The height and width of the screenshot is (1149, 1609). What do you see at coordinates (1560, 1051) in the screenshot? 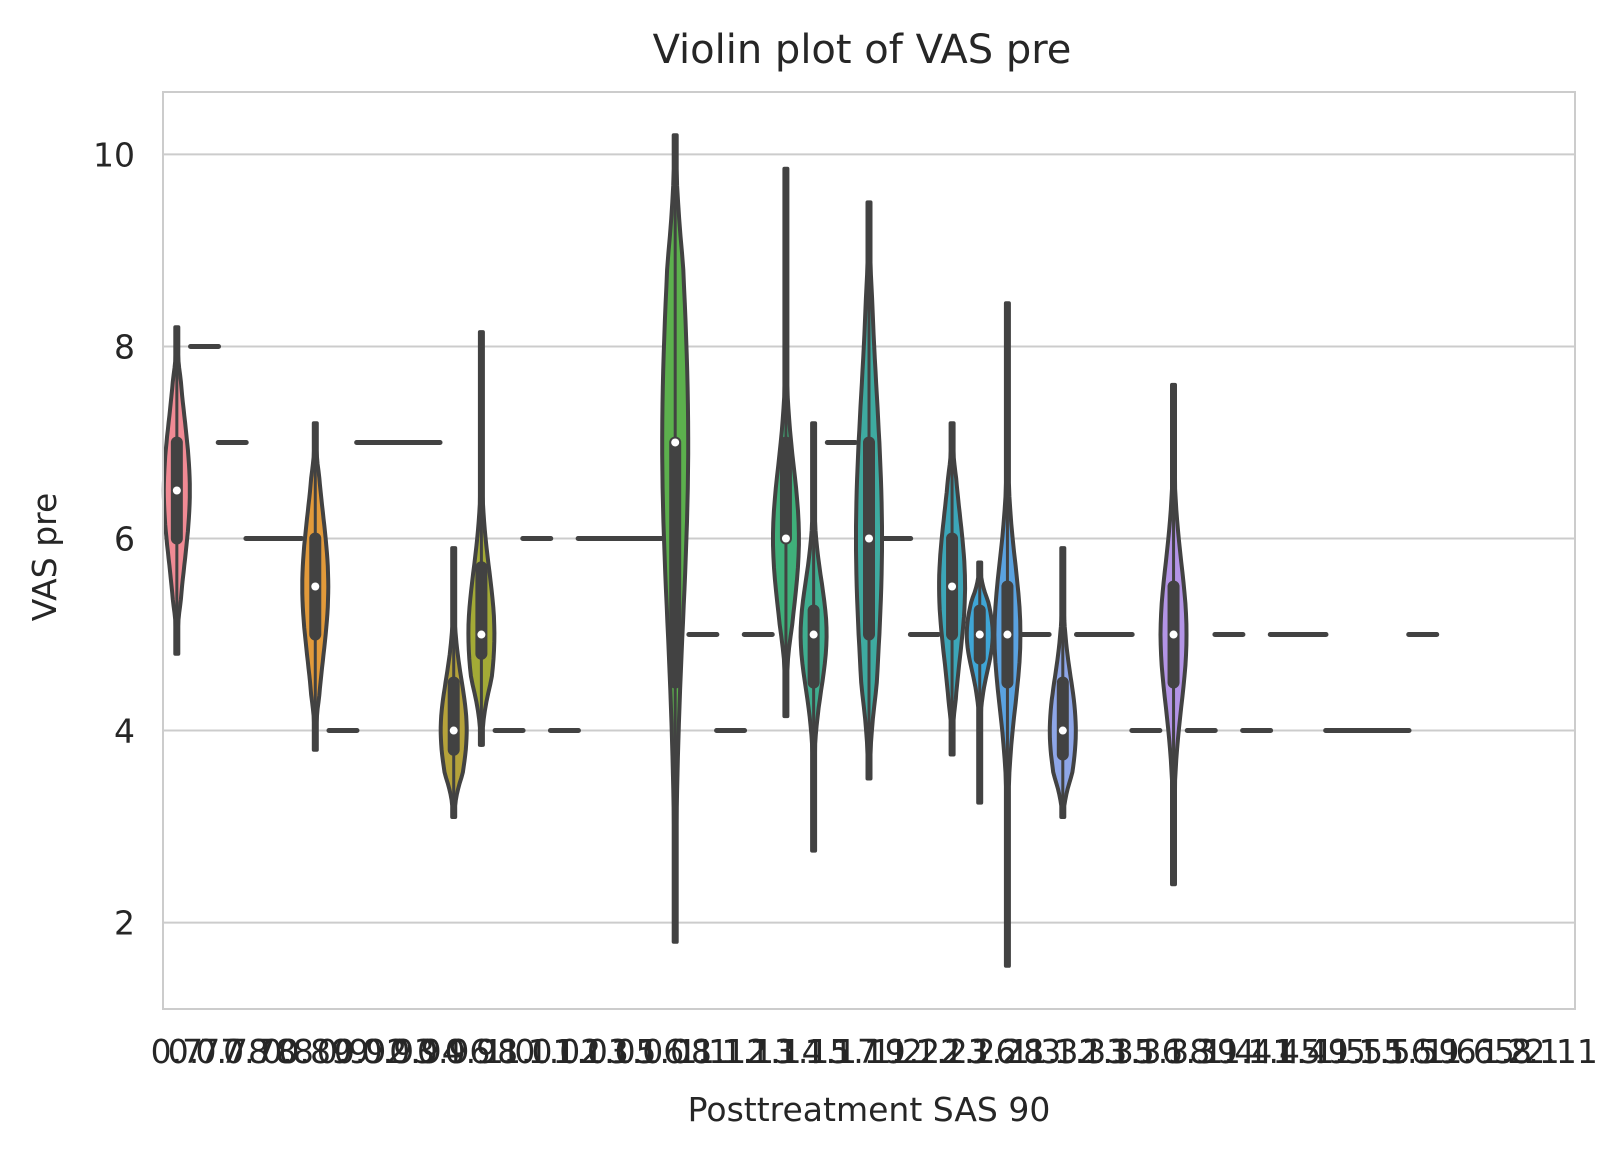
I see `x-tick-label: 2.11` at bounding box center [1560, 1051].